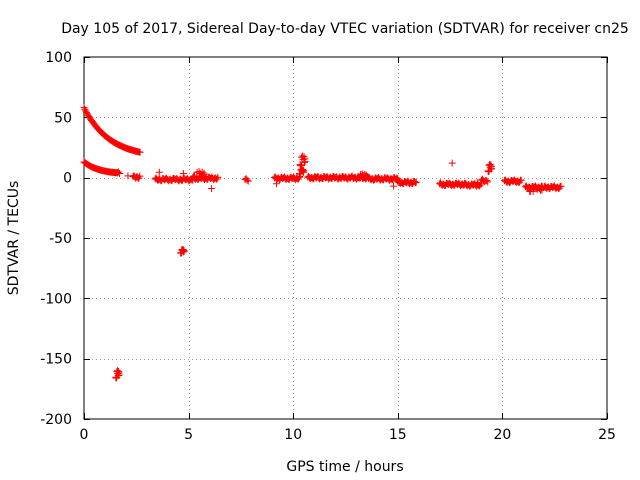 This screenshot has width=640, height=480. I want to click on x-tick-label: 25, so click(607, 435).